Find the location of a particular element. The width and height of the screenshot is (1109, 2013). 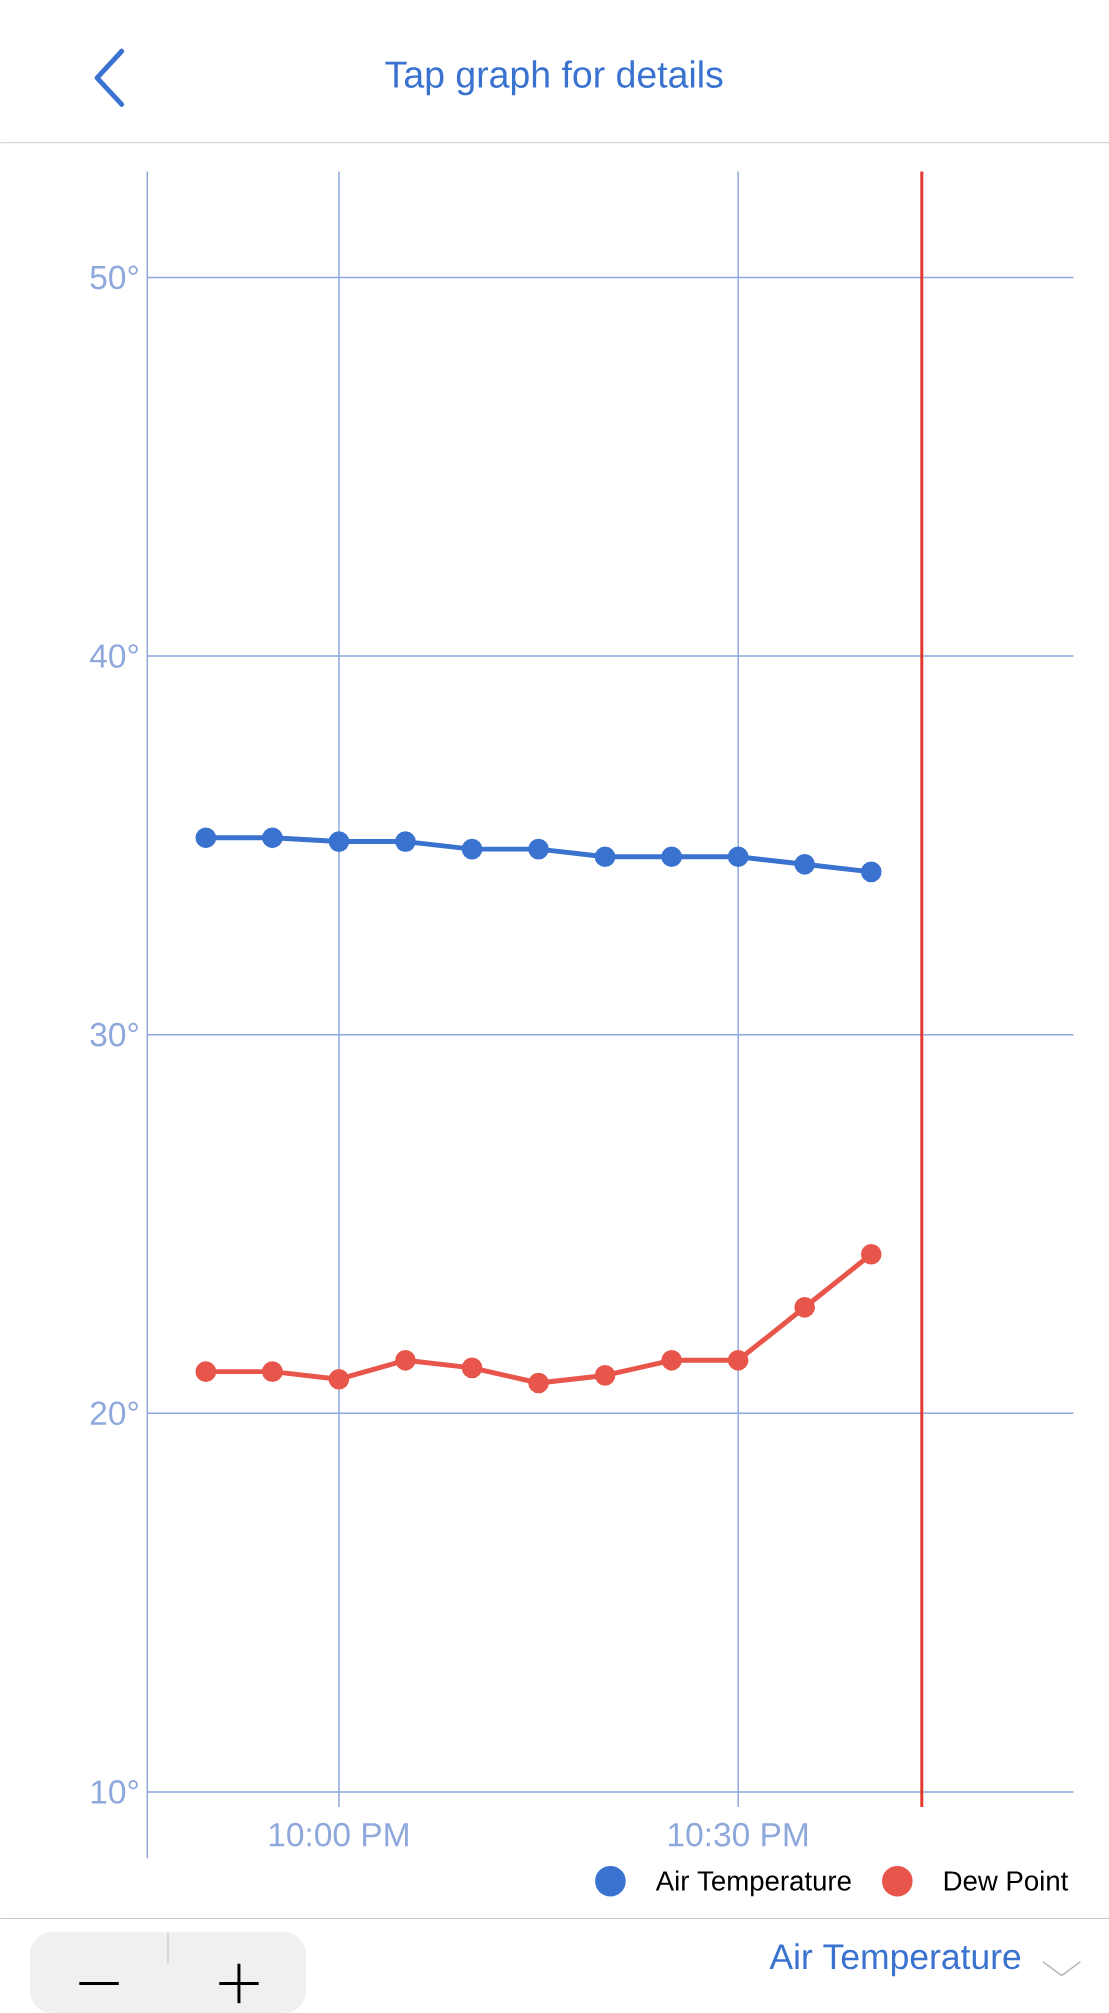

y-tick-label: 40° is located at coordinates (113, 656).